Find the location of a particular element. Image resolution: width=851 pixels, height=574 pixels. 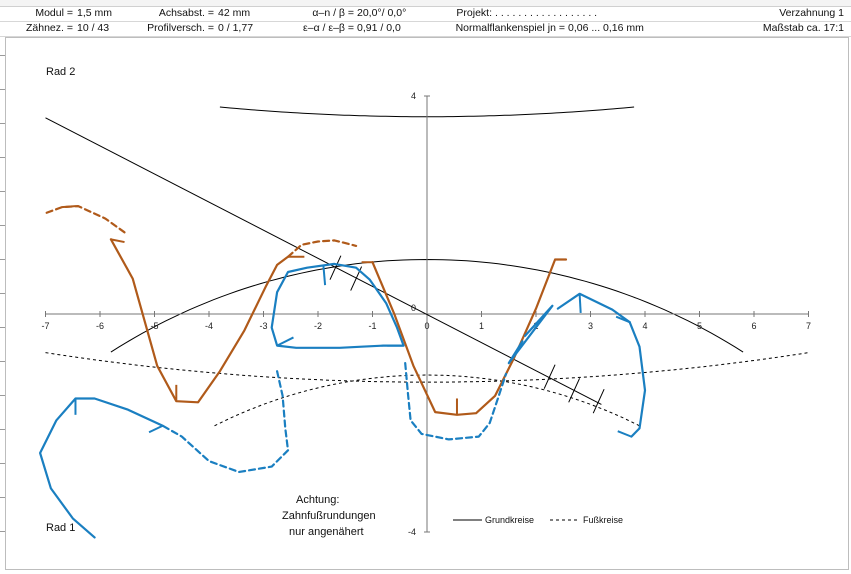

profil-label: Profilversch. = is located at coordinates (180, 28).